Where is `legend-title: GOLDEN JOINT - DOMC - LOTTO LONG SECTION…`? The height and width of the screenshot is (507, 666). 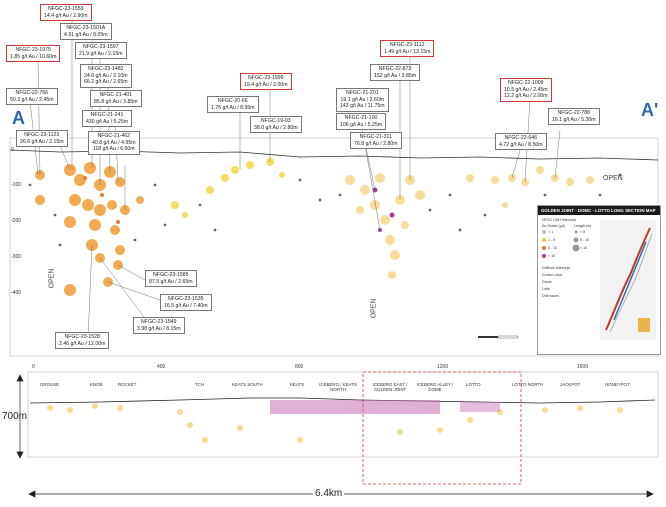
legend-title: GOLDEN JOINT - DOMC - LOTTO LONG SECTION… is located at coordinates (599, 210).